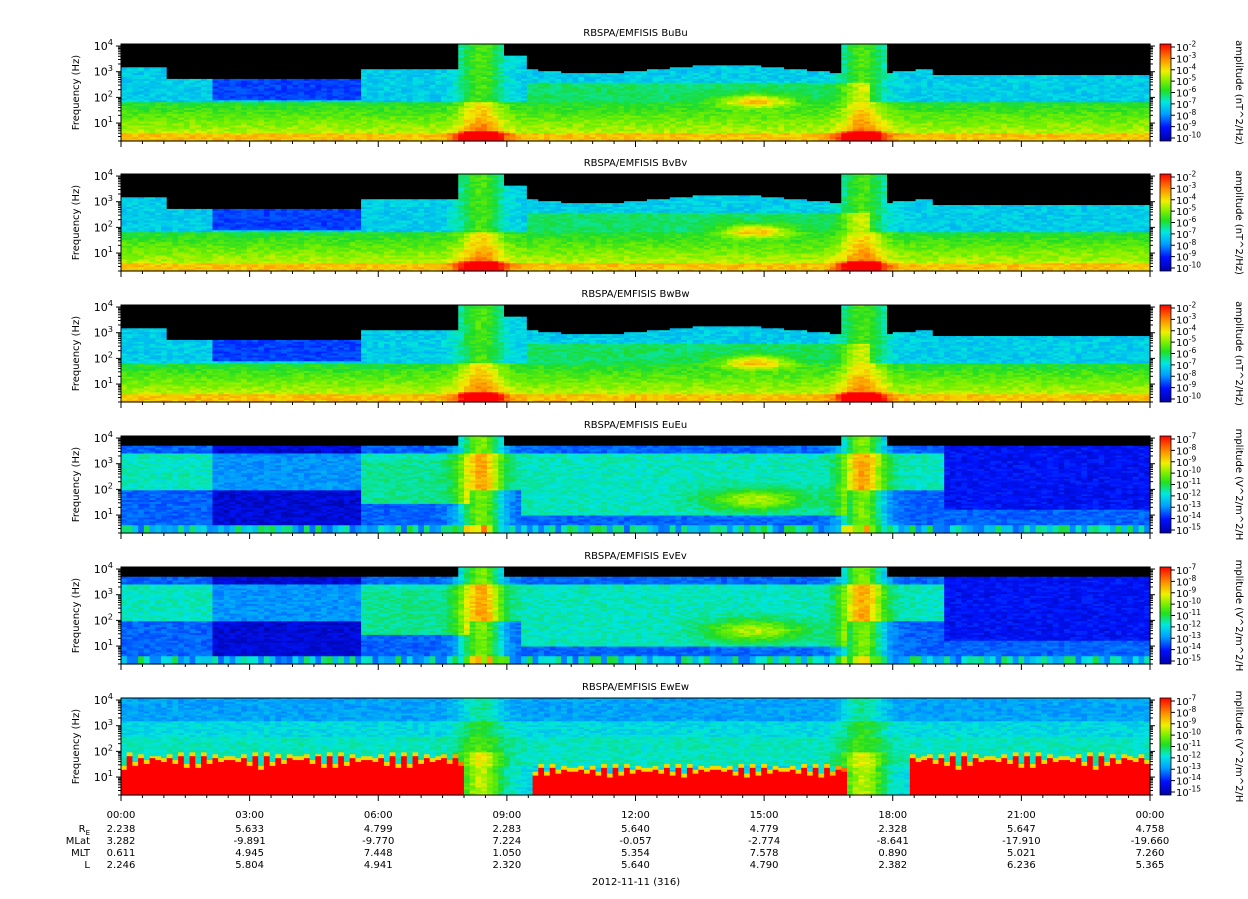 The image size is (1248, 899). I want to click on spectrogram-cells, so click(636, 93).